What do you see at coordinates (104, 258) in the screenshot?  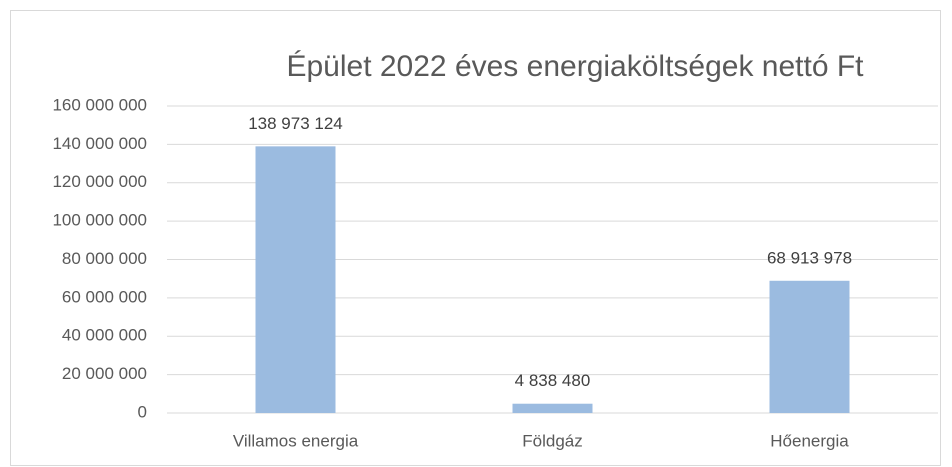 I see `y-tick-label: 80 000 000` at bounding box center [104, 258].